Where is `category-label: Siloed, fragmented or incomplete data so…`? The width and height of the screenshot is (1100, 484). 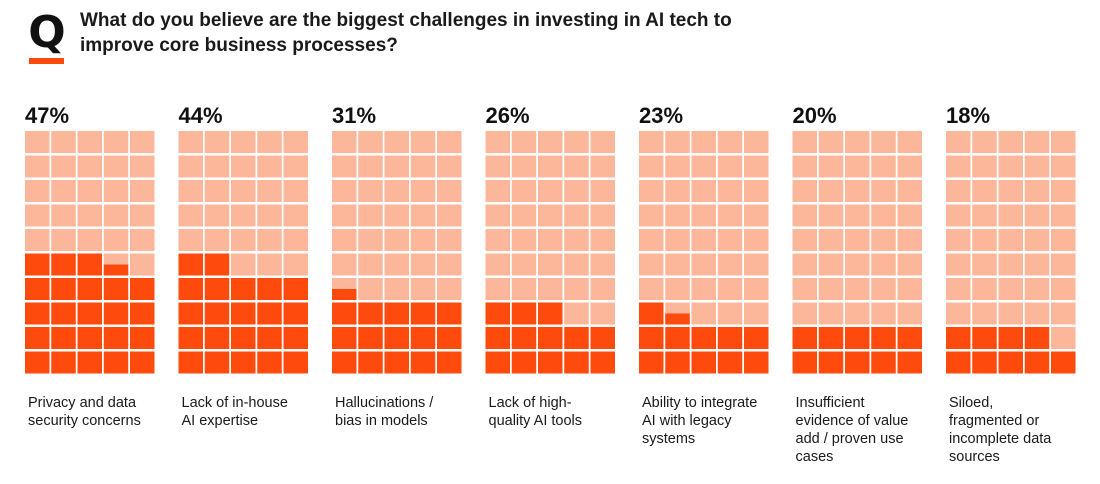 category-label: Siloed, fragmented or incomplete data so… is located at coordinates (1000, 430).